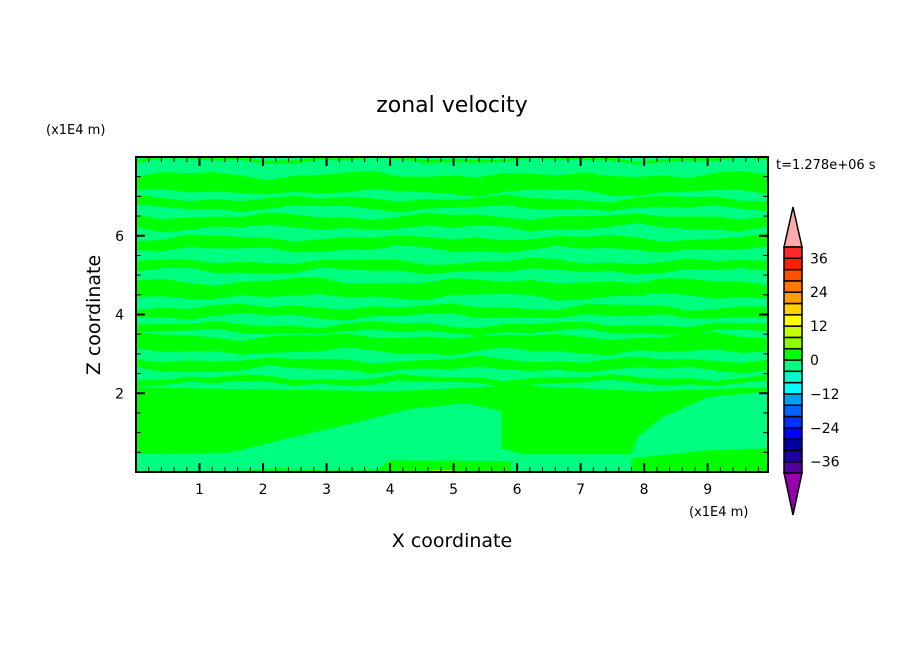 Image resolution: width=904 pixels, height=654 pixels. I want to click on y-tick-label: 2, so click(119, 394).